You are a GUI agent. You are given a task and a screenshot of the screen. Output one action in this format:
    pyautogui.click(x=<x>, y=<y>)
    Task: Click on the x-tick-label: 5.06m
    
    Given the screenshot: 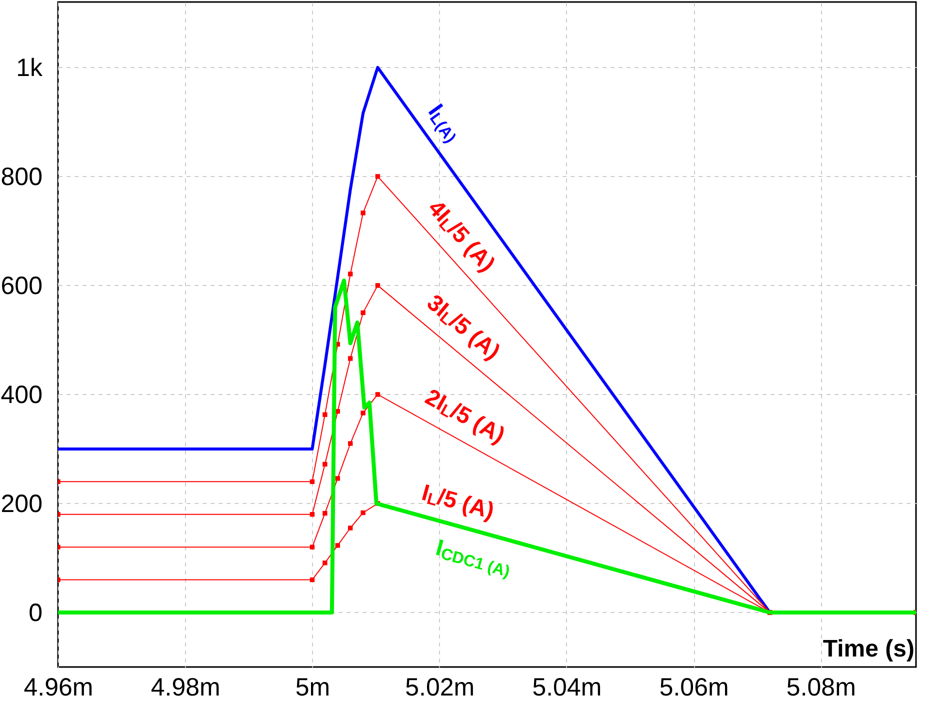 What is the action you would take?
    pyautogui.click(x=694, y=688)
    